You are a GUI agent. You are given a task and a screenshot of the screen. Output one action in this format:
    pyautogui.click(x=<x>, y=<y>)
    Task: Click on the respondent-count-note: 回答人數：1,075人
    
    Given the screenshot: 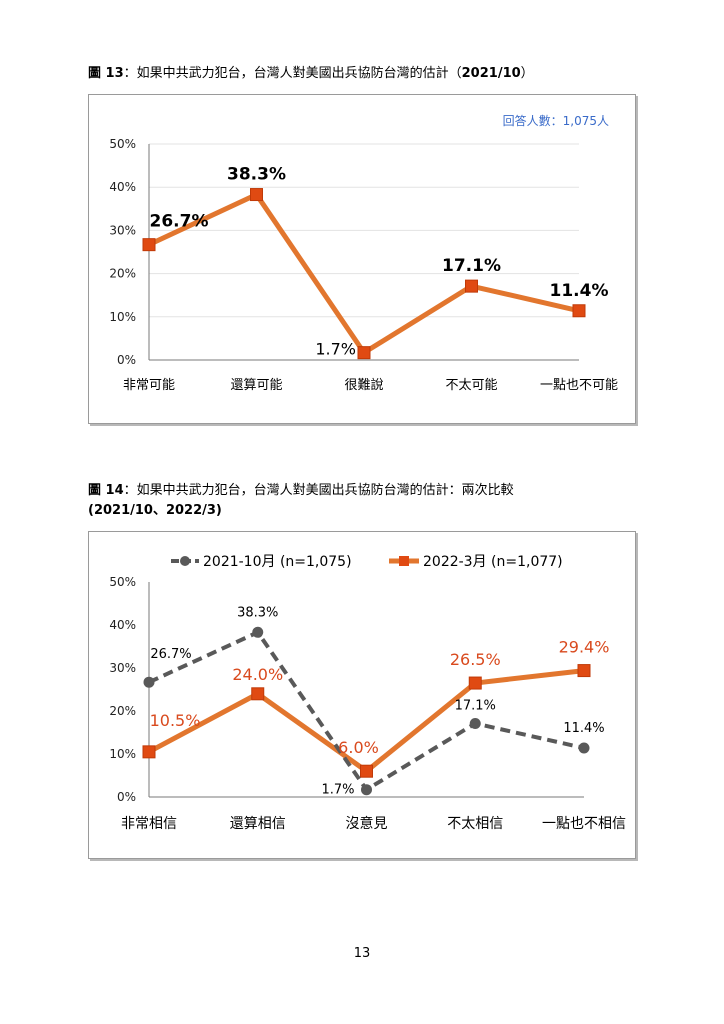 What is the action you would take?
    pyautogui.click(x=556, y=120)
    